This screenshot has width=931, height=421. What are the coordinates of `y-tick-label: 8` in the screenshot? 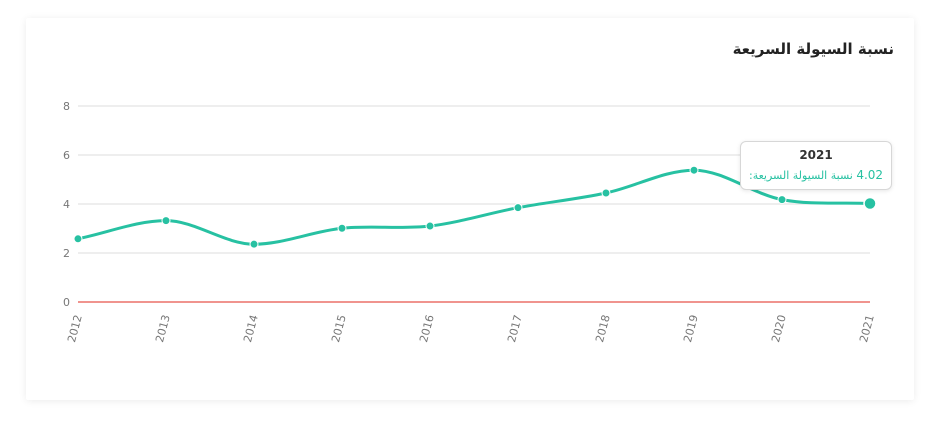 It's located at (66, 106).